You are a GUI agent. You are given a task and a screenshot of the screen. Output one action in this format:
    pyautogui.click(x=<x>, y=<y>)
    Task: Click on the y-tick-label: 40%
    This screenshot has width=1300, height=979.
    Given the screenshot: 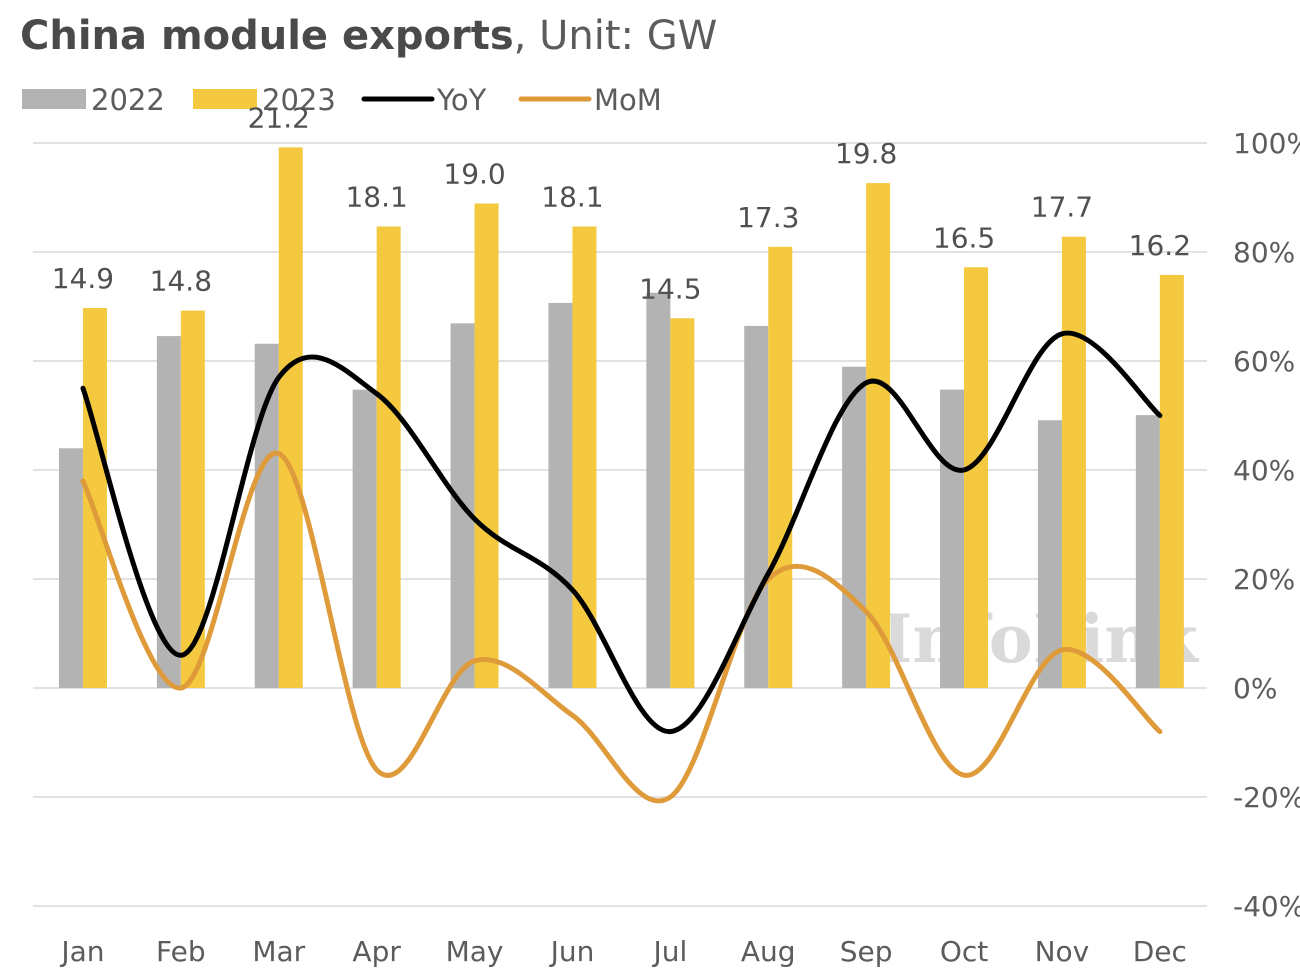 What is the action you would take?
    pyautogui.click(x=1264, y=470)
    